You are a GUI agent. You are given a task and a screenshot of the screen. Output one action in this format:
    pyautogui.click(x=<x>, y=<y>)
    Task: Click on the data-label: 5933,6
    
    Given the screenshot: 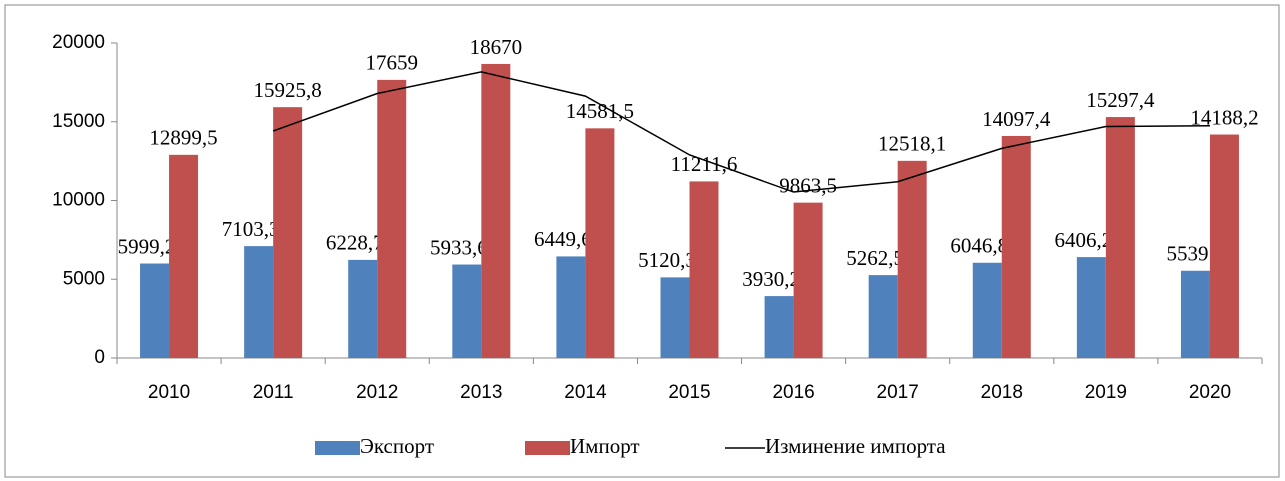 What is the action you would take?
    pyautogui.click(x=459, y=247)
    